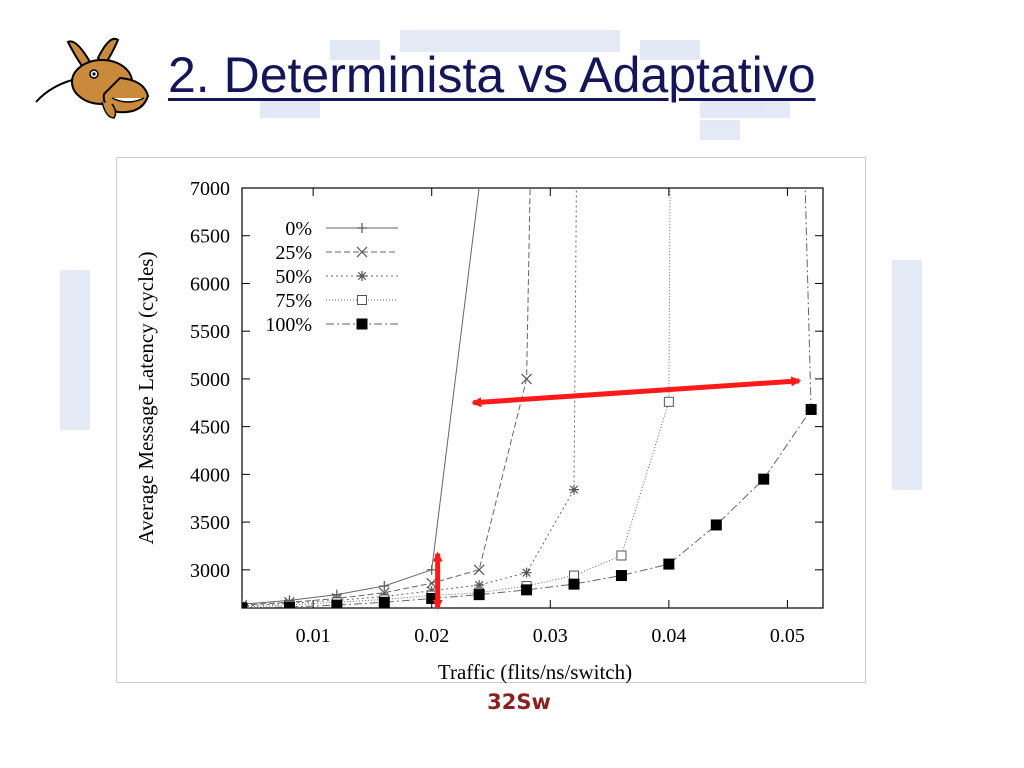  What do you see at coordinates (431, 636) in the screenshot?
I see `x-tick-label: 0.02` at bounding box center [431, 636].